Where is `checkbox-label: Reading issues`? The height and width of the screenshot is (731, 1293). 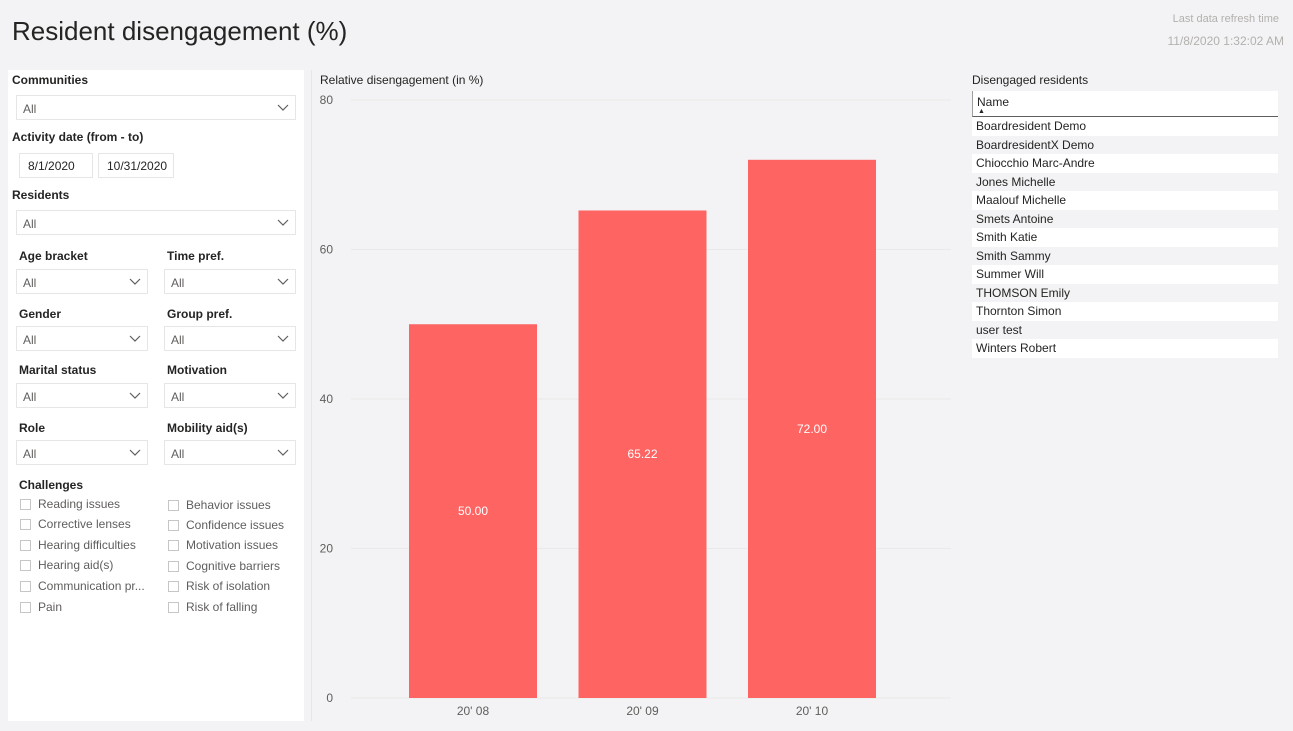 checkbox-label: Reading issues is located at coordinates (79, 504).